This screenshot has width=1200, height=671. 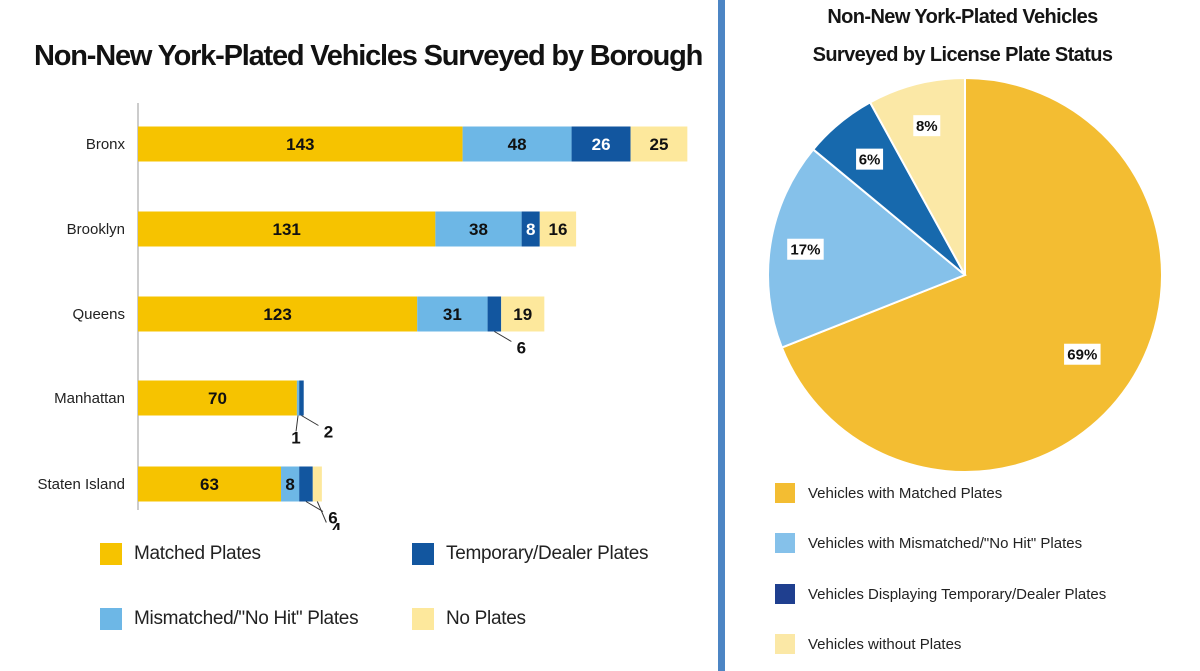 What do you see at coordinates (917, 176) in the screenshot?
I see `pie-slice-vehicles-without-plates` at bounding box center [917, 176].